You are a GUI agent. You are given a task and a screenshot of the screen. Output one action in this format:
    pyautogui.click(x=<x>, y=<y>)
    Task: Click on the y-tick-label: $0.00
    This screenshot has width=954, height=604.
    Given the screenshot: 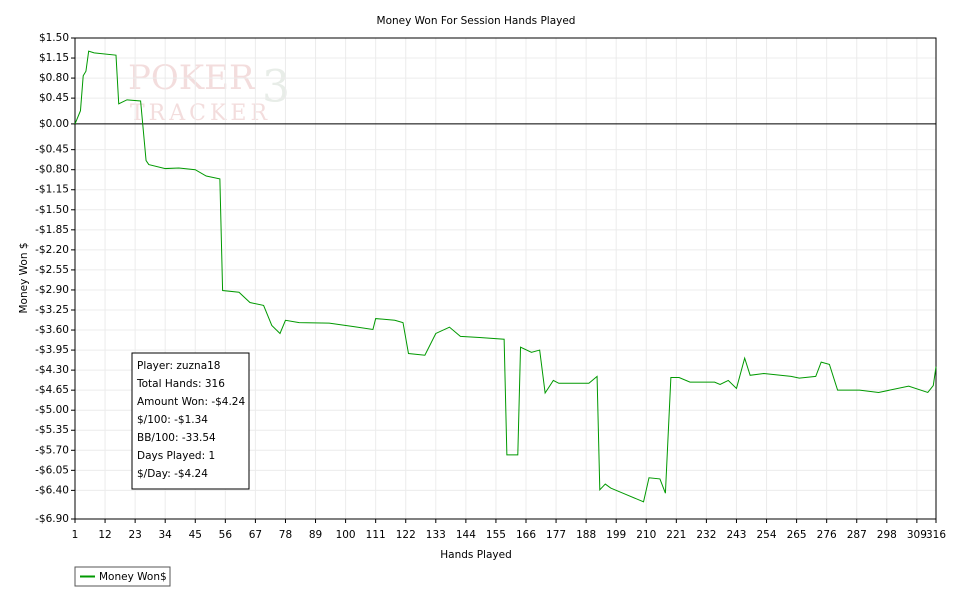 What is the action you would take?
    pyautogui.click(x=54, y=124)
    